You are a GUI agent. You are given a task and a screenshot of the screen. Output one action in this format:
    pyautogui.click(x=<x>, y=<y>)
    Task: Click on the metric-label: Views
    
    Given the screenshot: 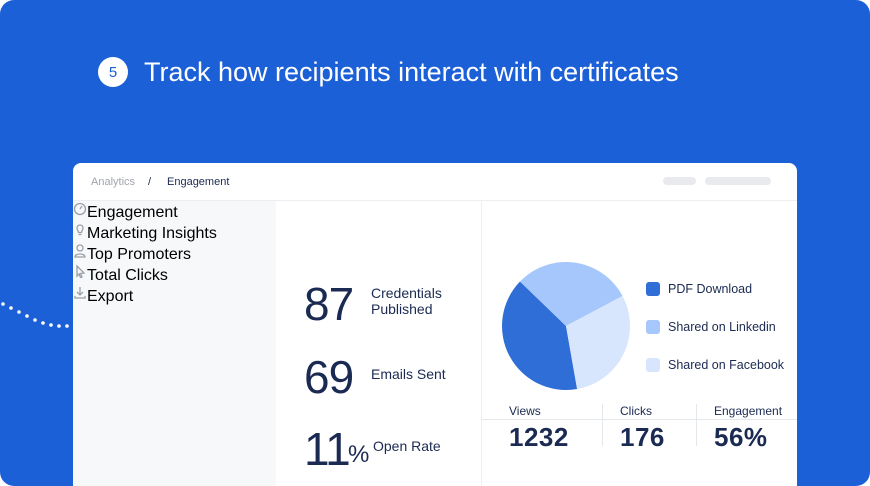 What is the action you would take?
    pyautogui.click(x=525, y=411)
    